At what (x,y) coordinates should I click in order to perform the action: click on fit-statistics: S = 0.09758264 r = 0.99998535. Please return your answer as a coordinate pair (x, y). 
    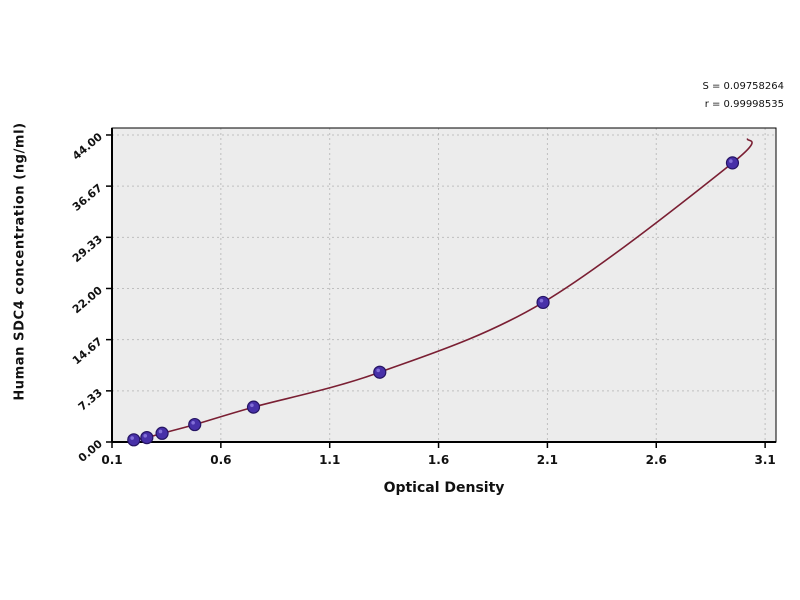
    Looking at the image, I should click on (743, 96).